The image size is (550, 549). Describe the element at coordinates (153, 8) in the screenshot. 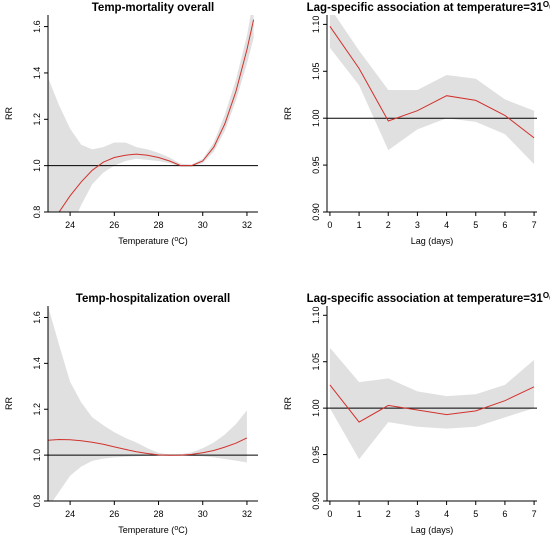

I see `chart-title: Temp-mortality overall` at that location.